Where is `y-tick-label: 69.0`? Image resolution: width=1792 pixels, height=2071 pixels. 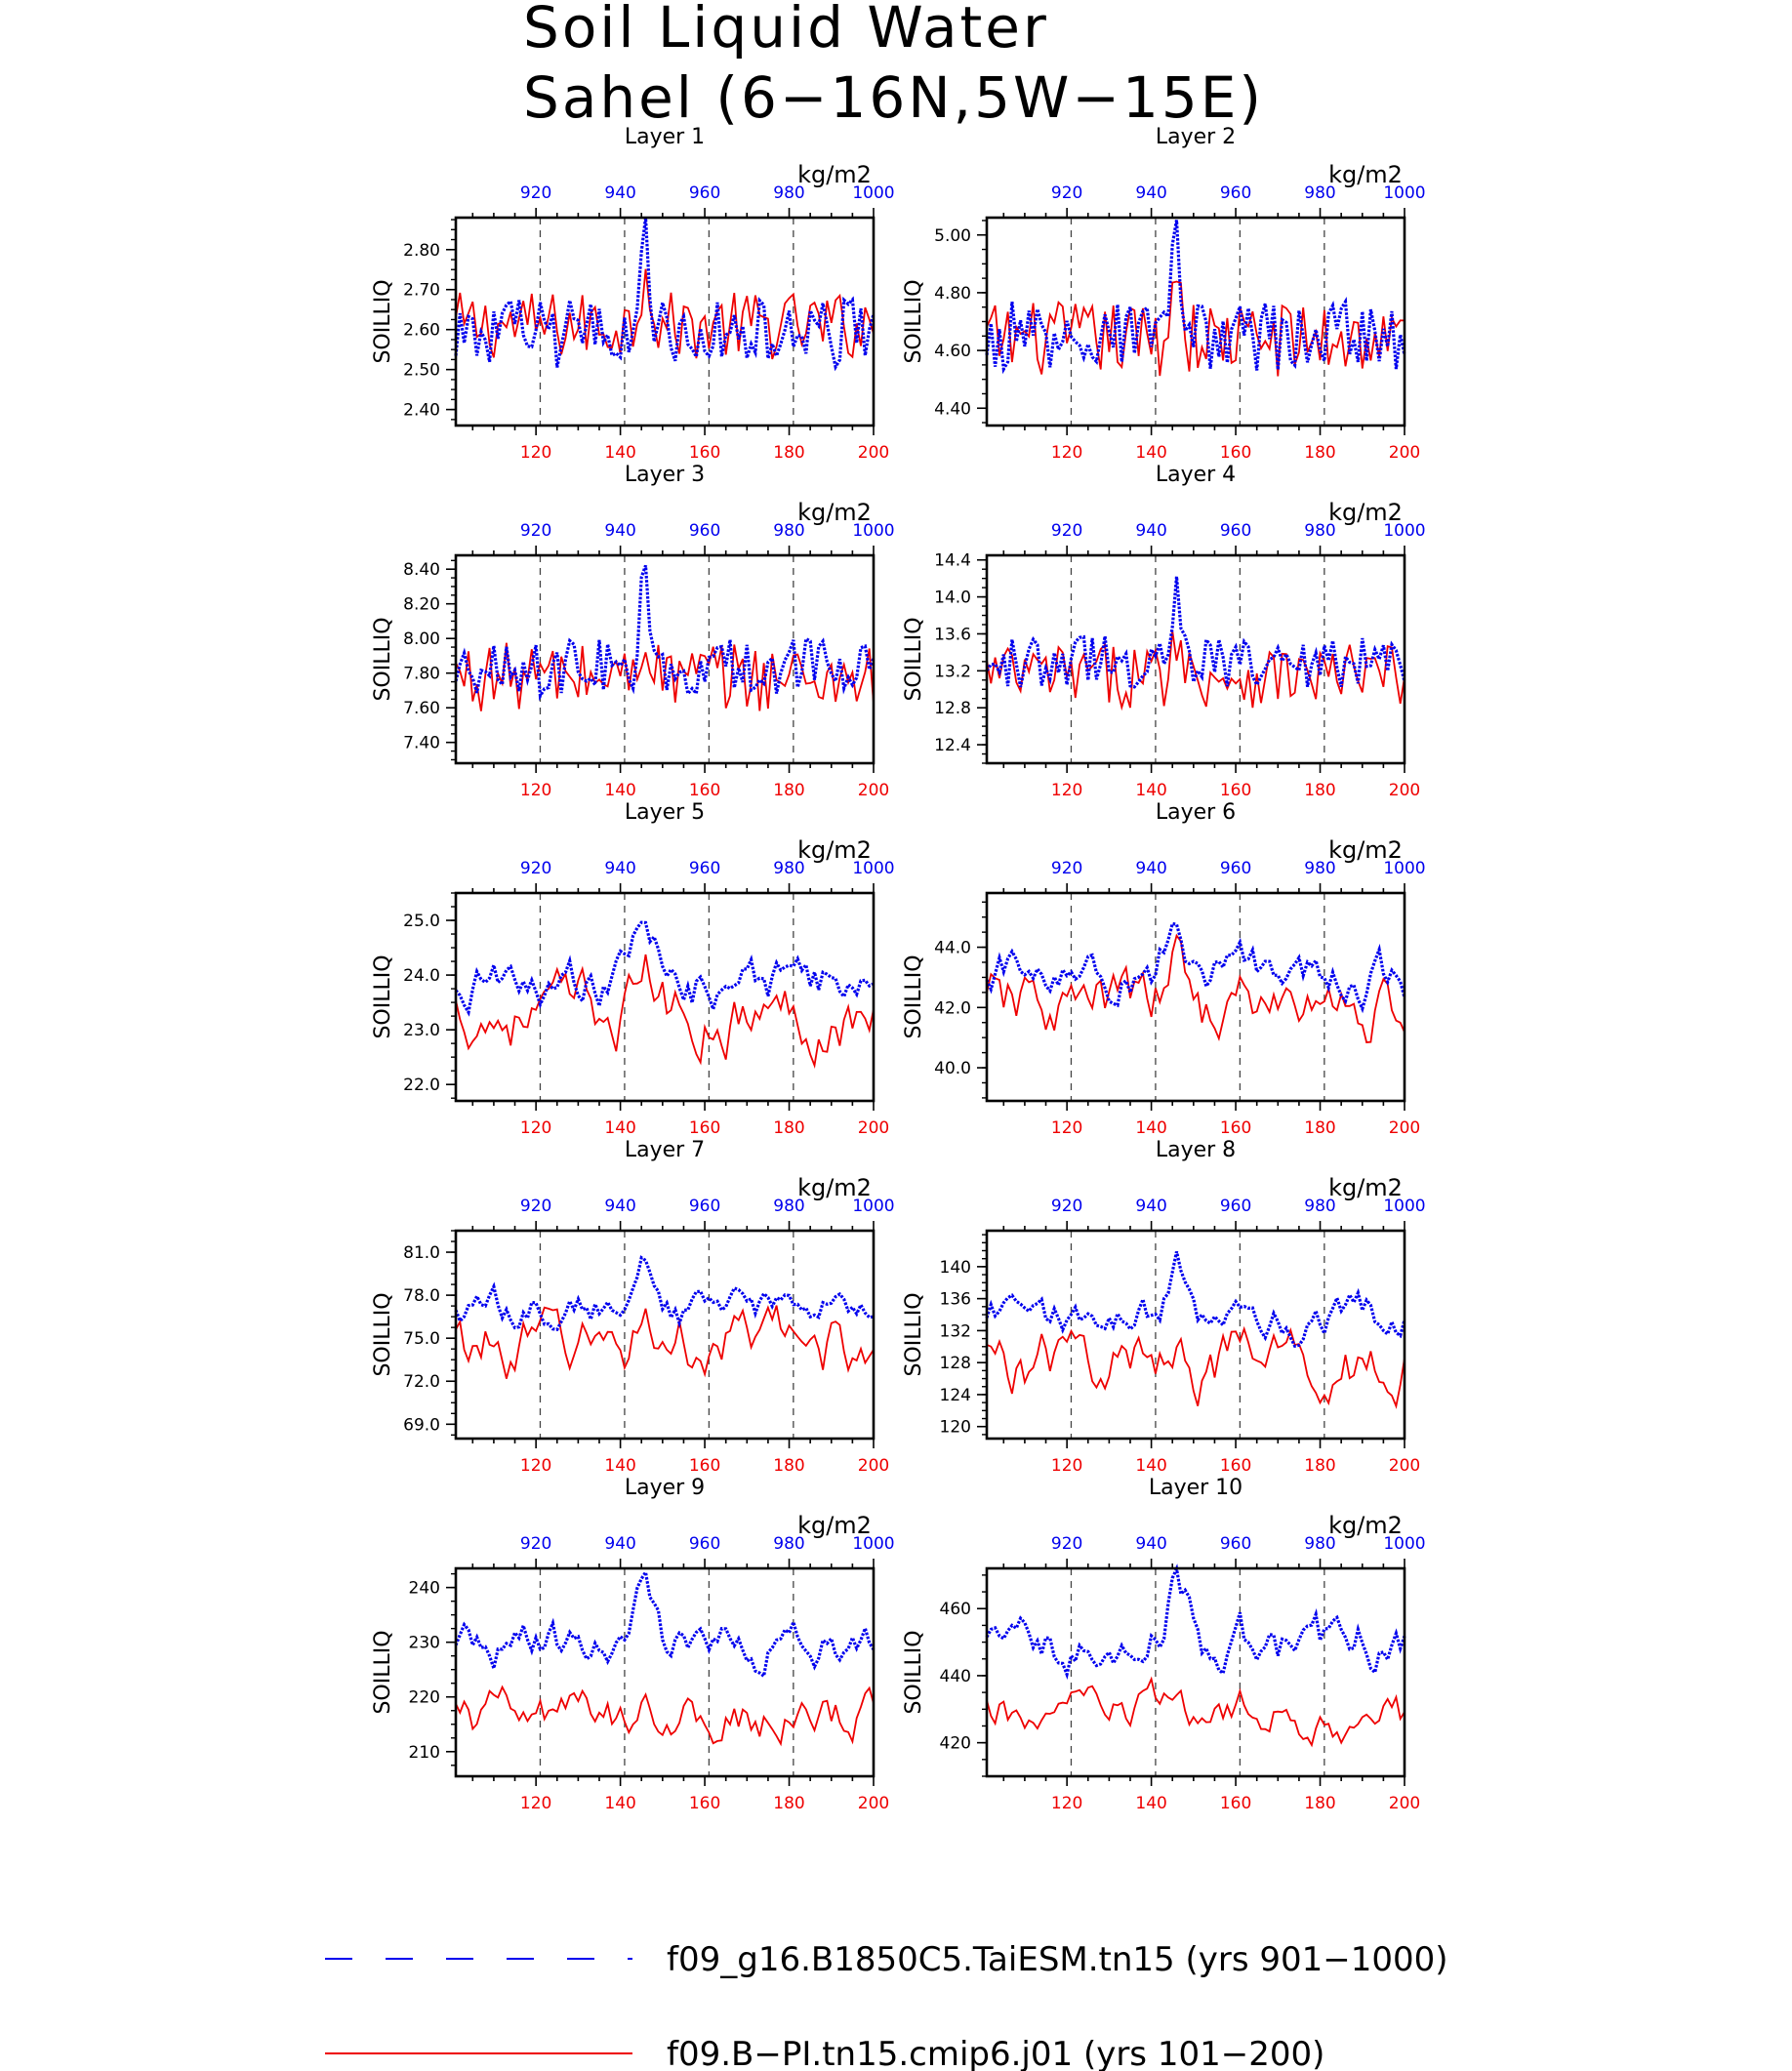
y-tick-label: 69.0 is located at coordinates (421, 1425).